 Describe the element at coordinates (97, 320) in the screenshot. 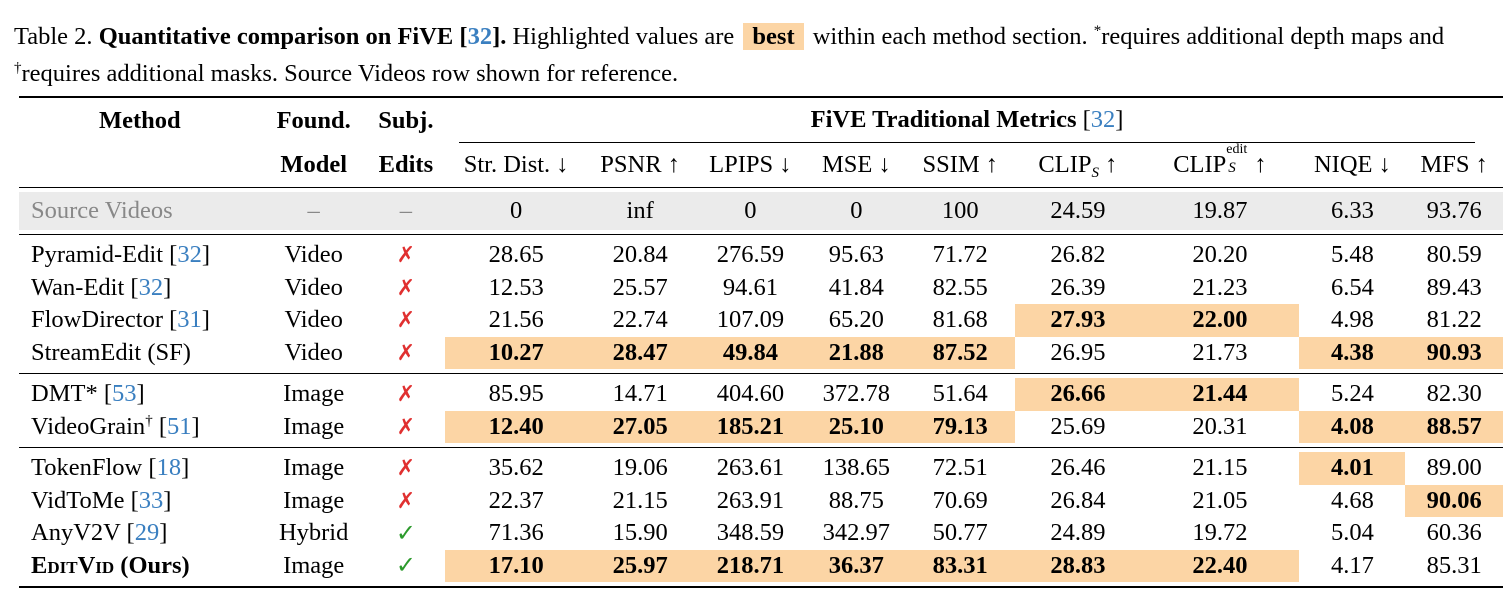

I see `method-name: FlowDirector` at that location.